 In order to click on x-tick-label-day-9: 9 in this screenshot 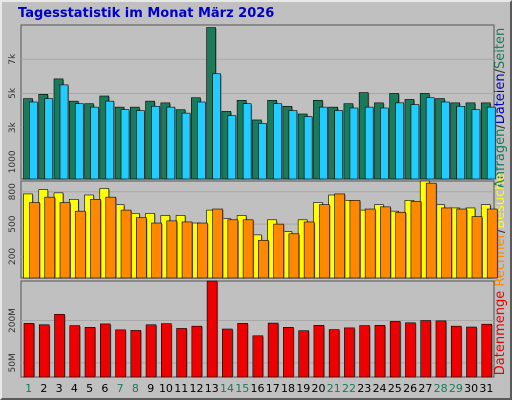, I will do `click(150, 388)`.